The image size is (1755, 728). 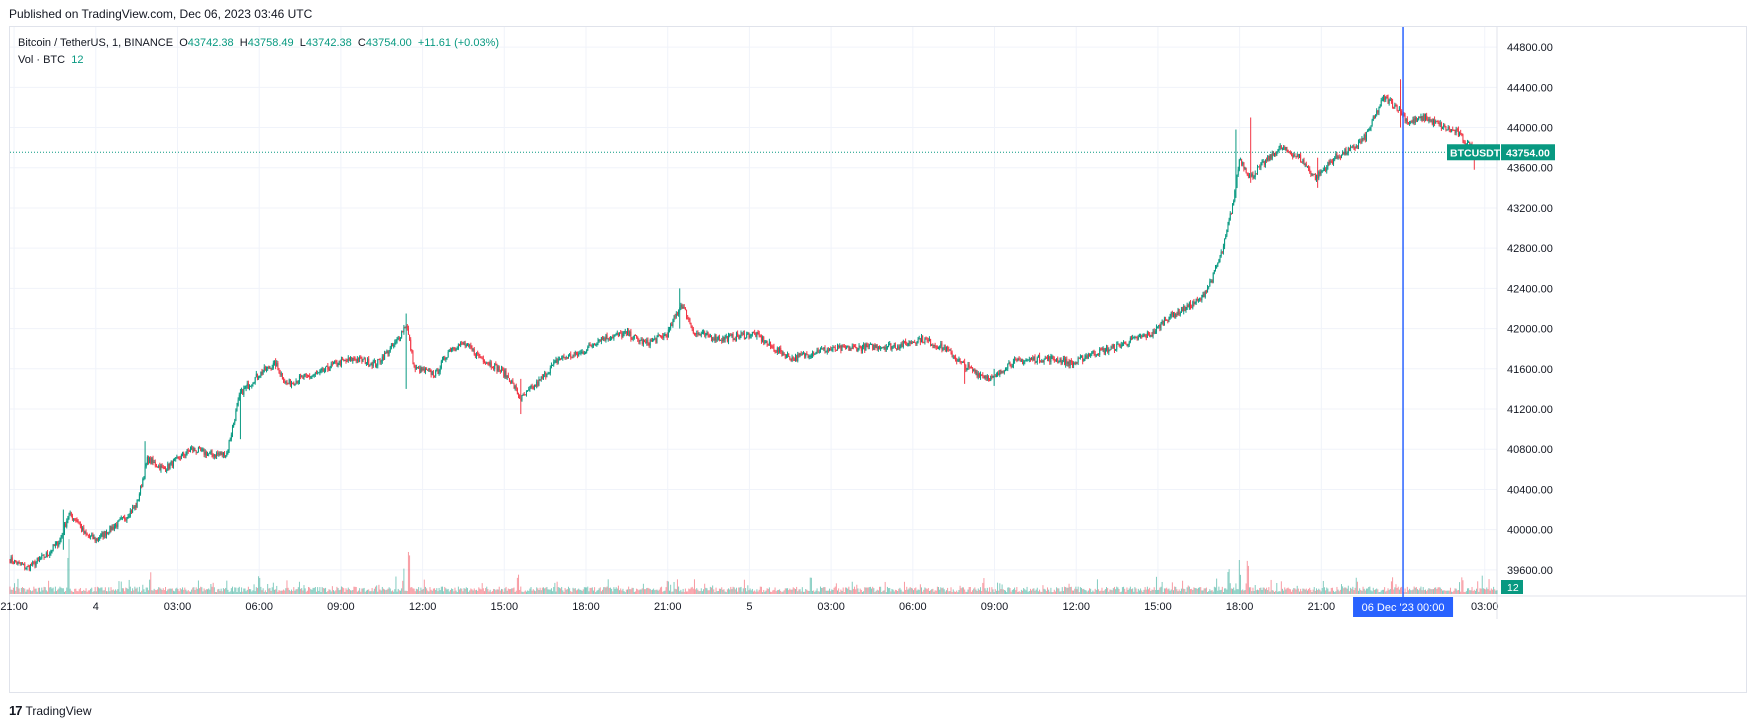 What do you see at coordinates (96, 43) in the screenshot?
I see `symbol-description: Bitcoin / TetherUS, 1, BINANCE` at bounding box center [96, 43].